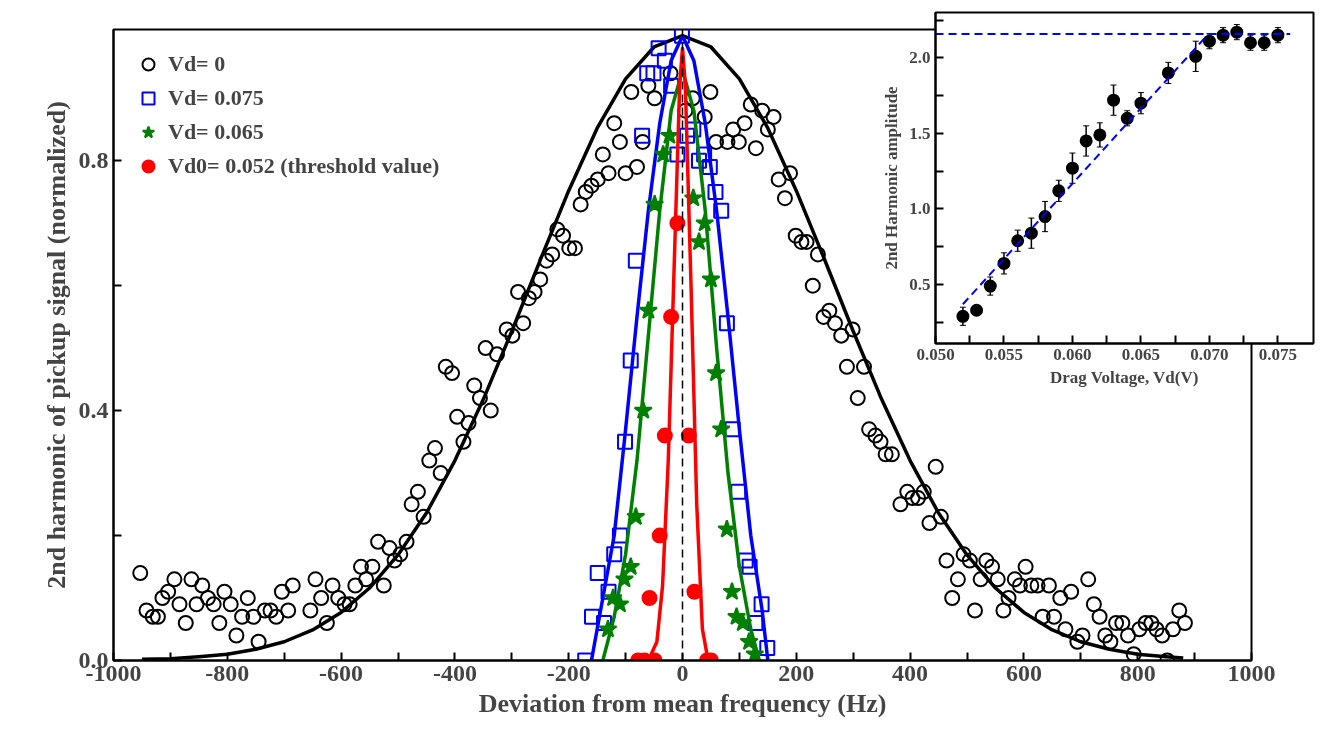  I want to click on x-tick-label: 0.065, so click(1141, 354).